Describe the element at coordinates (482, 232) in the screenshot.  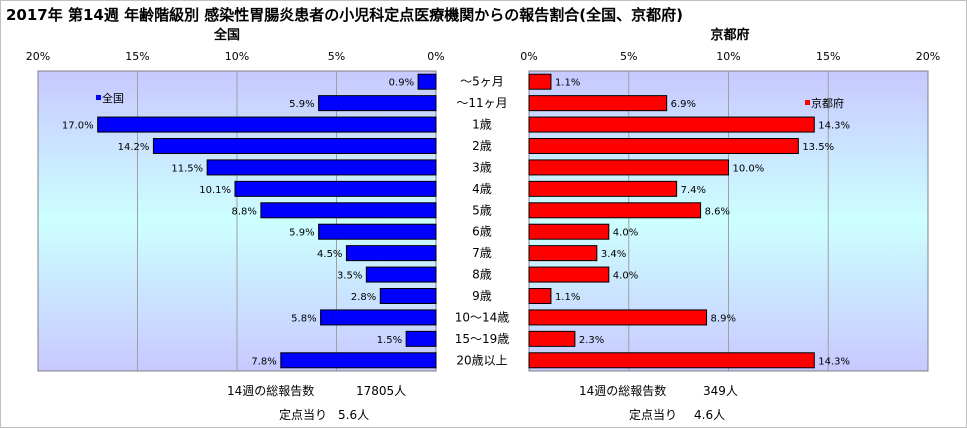
I see `category-label: 6歳` at that location.